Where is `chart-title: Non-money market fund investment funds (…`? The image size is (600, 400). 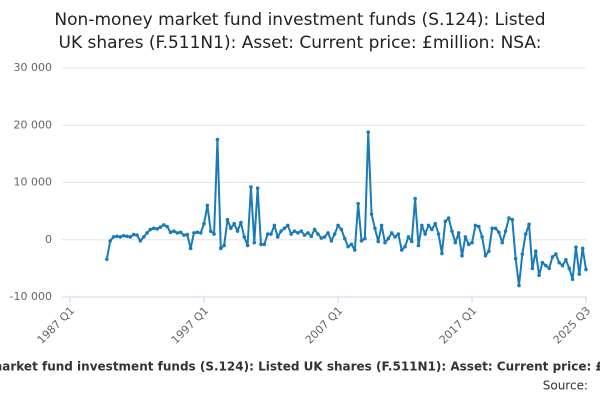
chart-title: Non-money market fund investment funds (… is located at coordinates (299, 20).